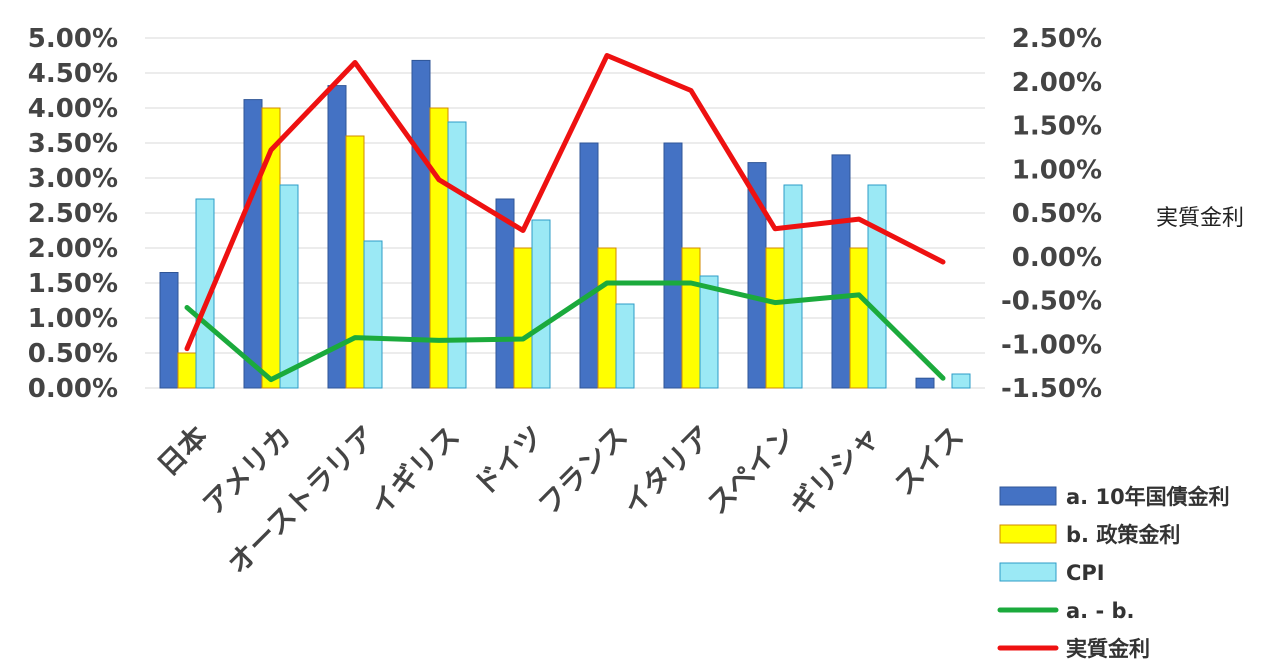  Describe the element at coordinates (929, 461) in the screenshot. I see `category-label: スイス` at that location.